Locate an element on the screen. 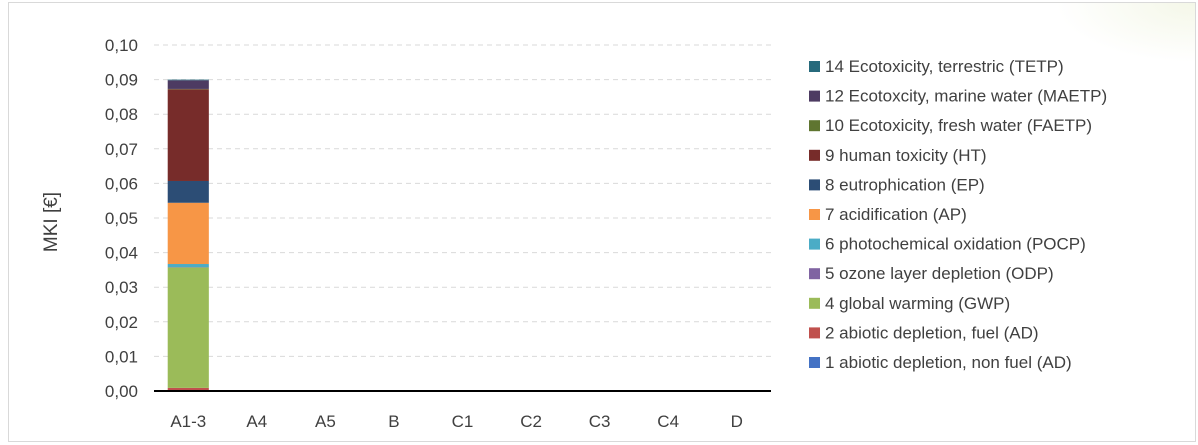 Image resolution: width=1198 pixels, height=445 pixels. legend-item: 7 acidification (AP) is located at coordinates (888, 214).